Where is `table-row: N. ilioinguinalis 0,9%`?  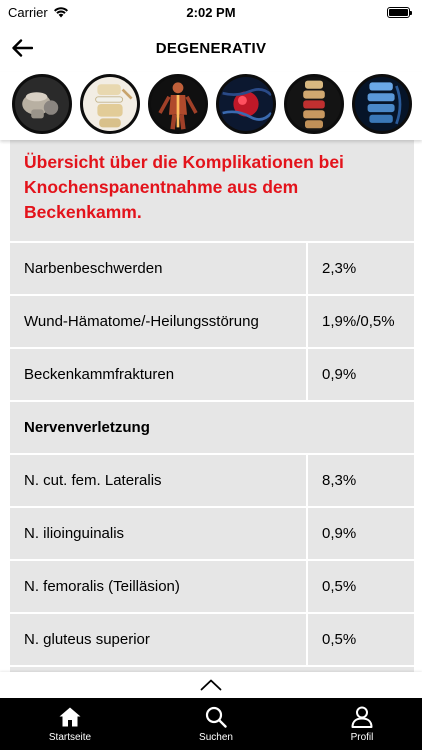
table-row: N. ilioinguinalis 0,9% is located at coordinates (212, 534).